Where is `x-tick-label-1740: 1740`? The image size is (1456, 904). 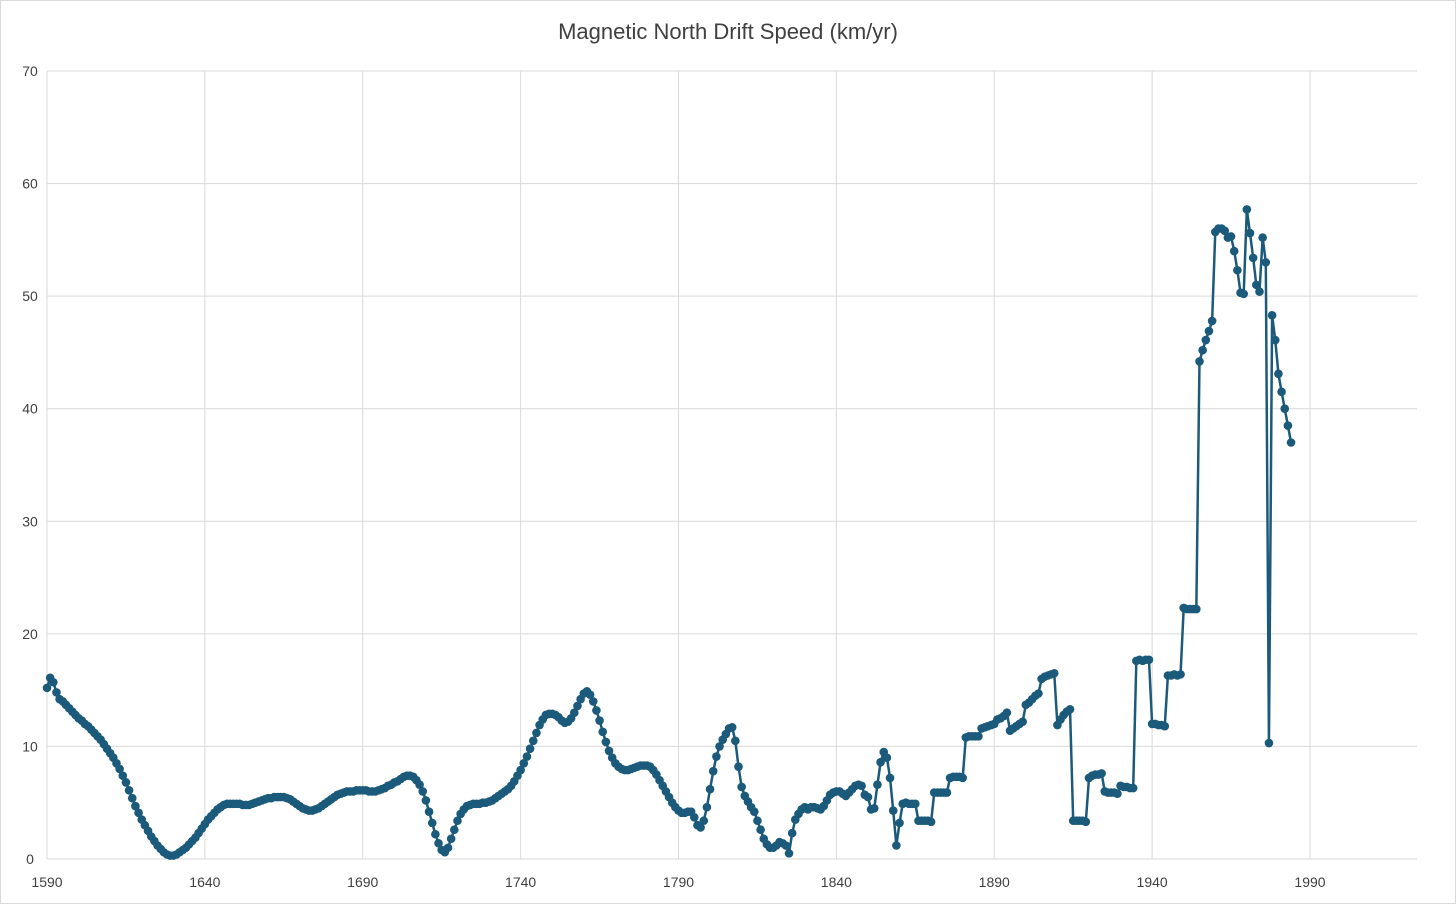
x-tick-label-1740: 1740 is located at coordinates (520, 882).